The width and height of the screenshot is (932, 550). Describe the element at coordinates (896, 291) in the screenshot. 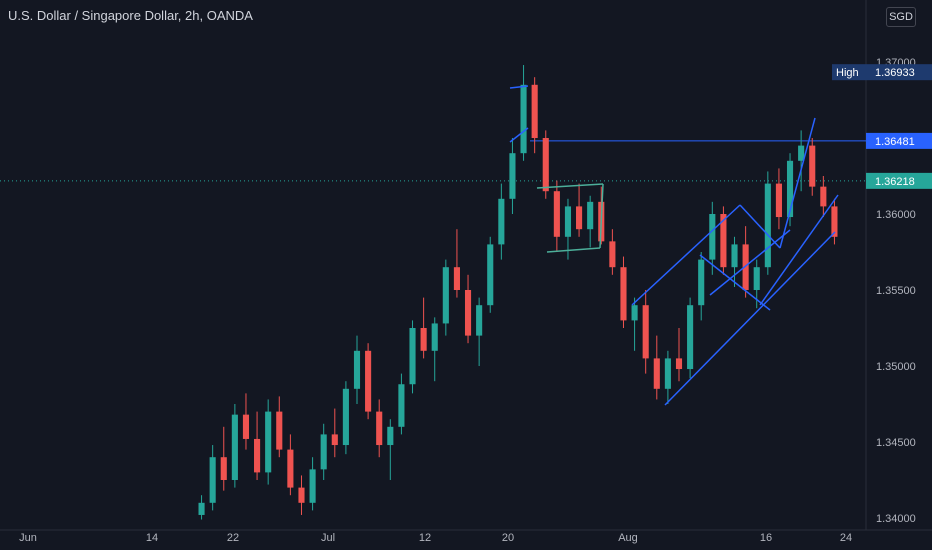

I see `y-tick-label: 1.35500` at that location.